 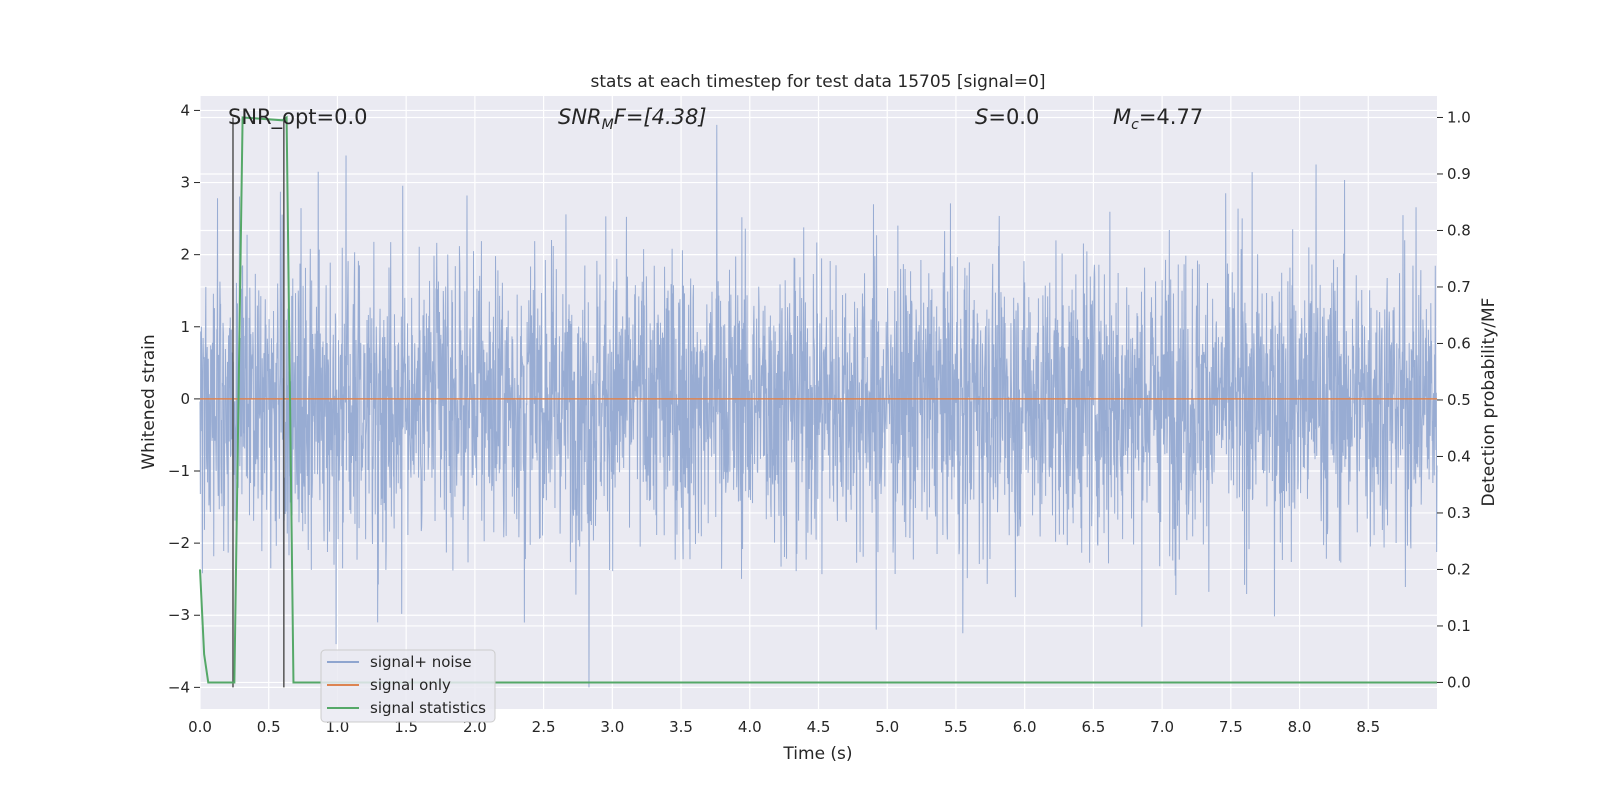 What do you see at coordinates (179, 543) in the screenshot?
I see `y-tick-label: −2` at bounding box center [179, 543].